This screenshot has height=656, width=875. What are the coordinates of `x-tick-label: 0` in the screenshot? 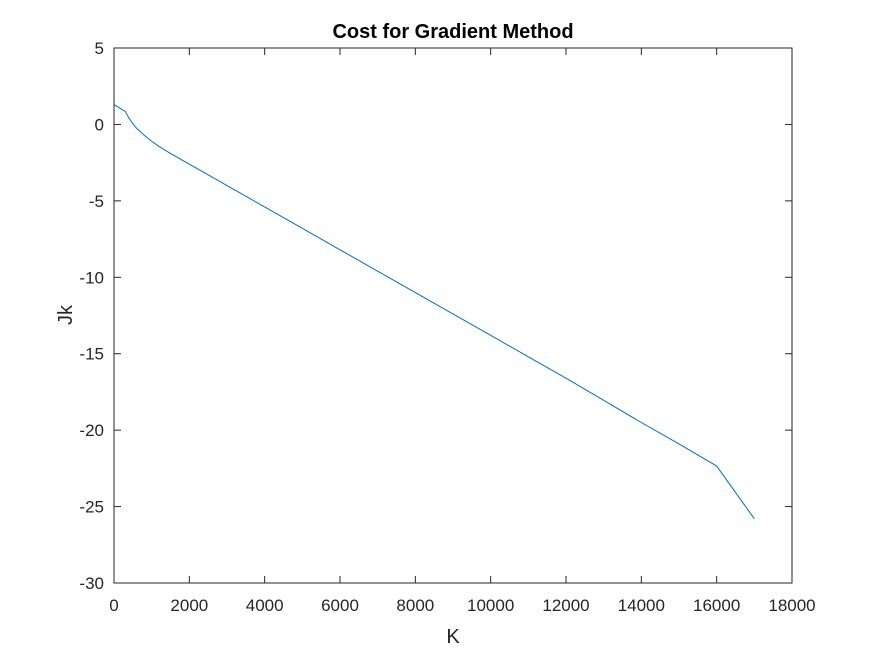 It's located at (113, 605).